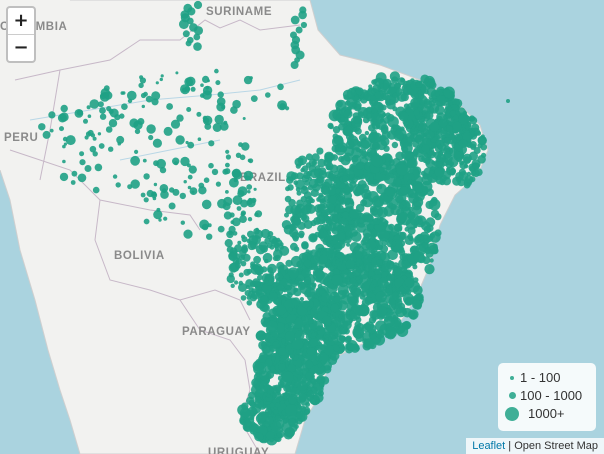  What do you see at coordinates (21, 47) in the screenshot?
I see `zoom-out-button: −` at bounding box center [21, 47].